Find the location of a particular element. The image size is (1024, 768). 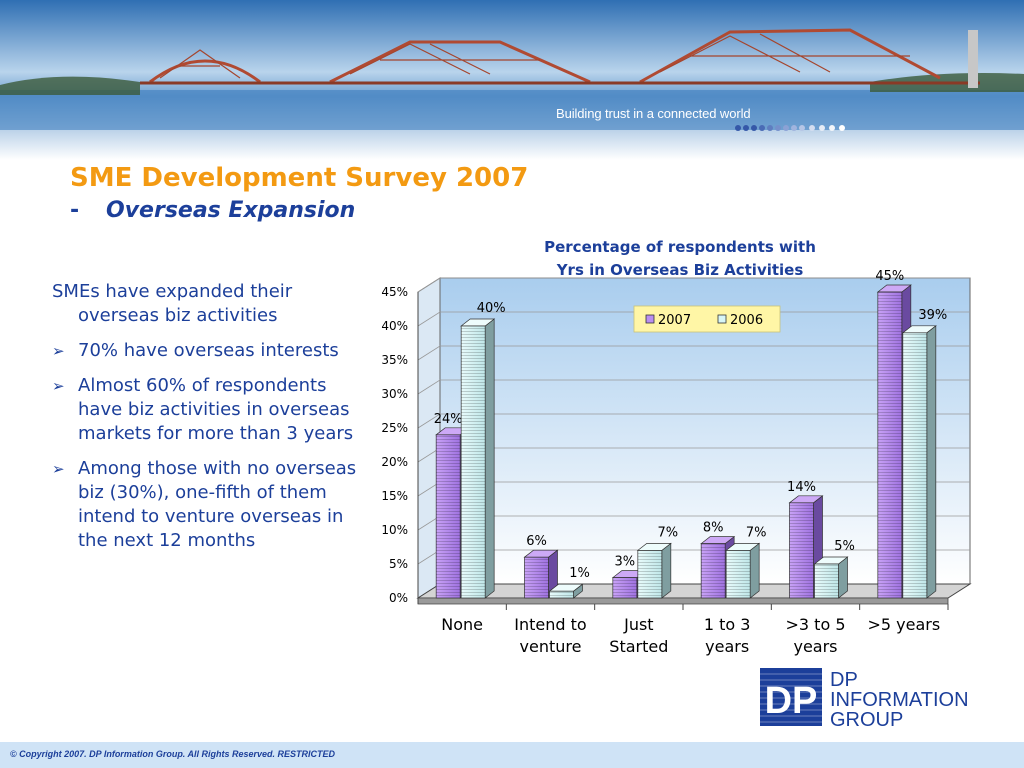

y-tick-label: 25% is located at coordinates (394, 428).